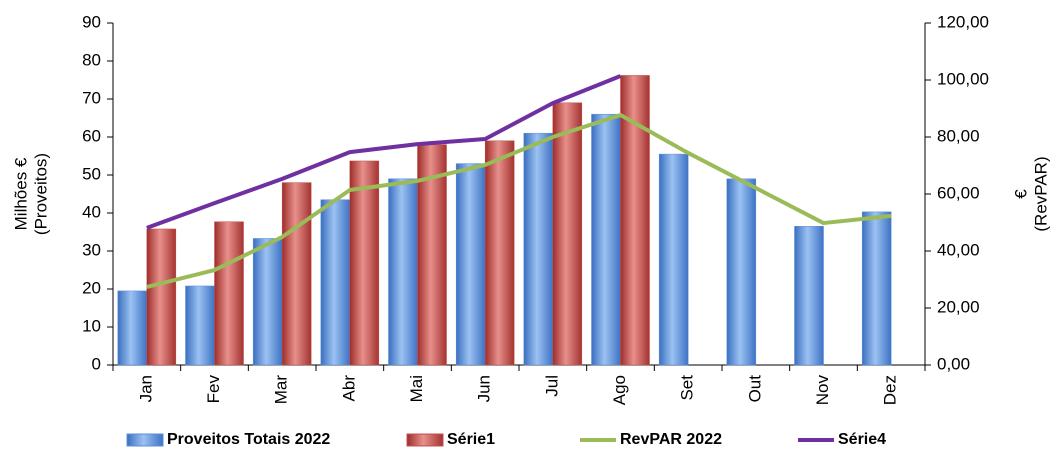 This screenshot has width=1054, height=453. I want to click on x-tick-label: Fev, so click(213, 389).